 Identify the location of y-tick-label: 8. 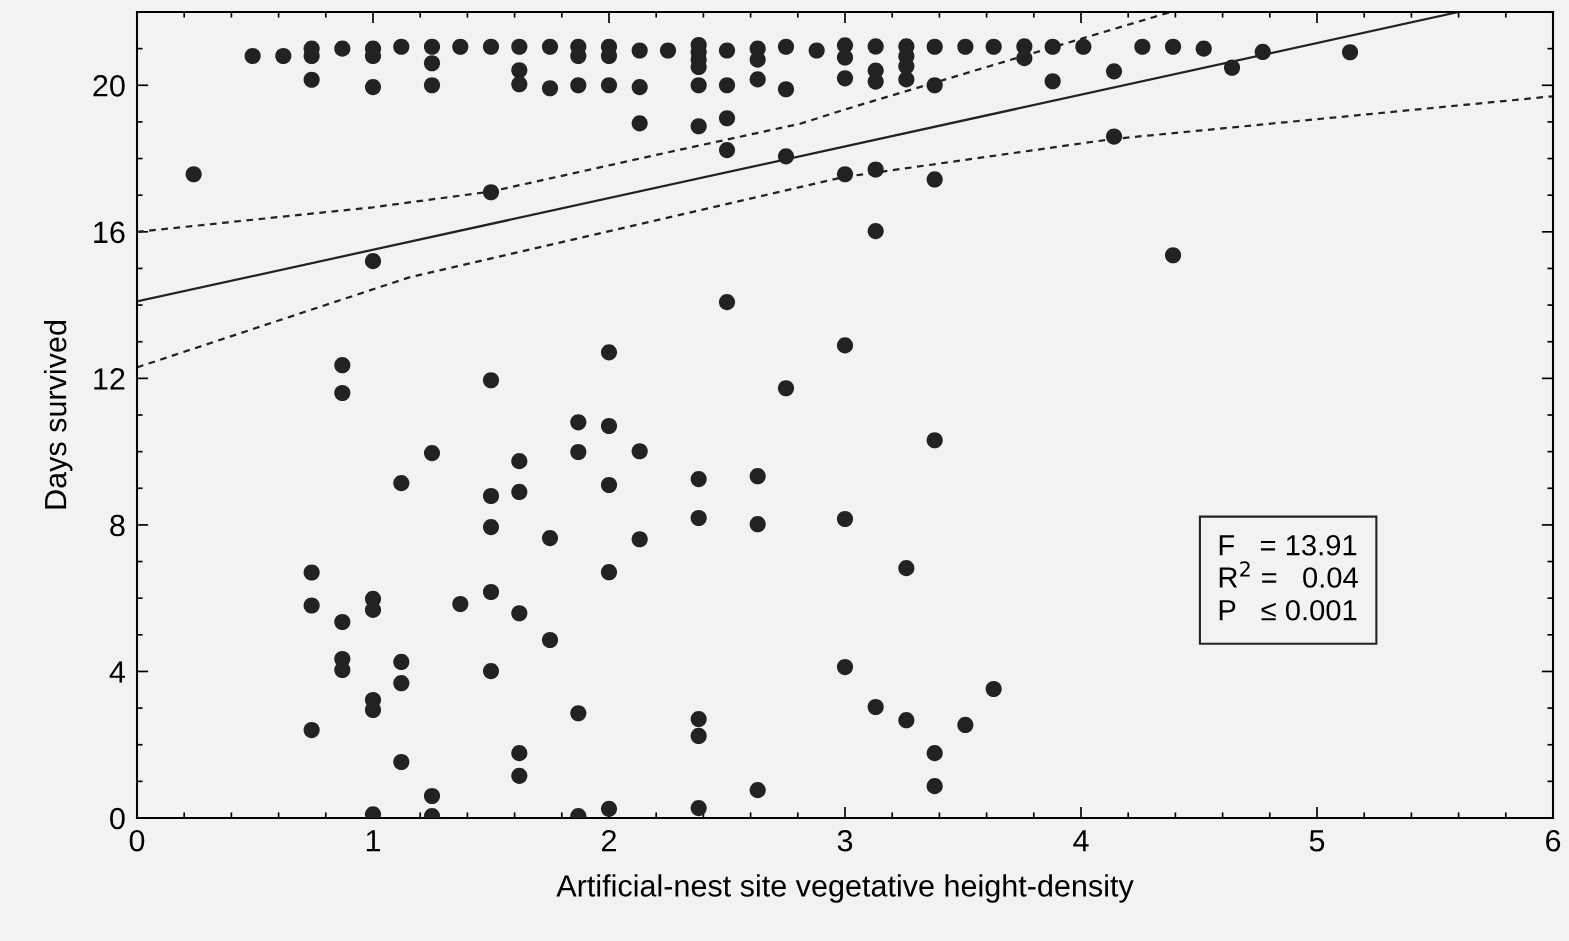
(117, 525).